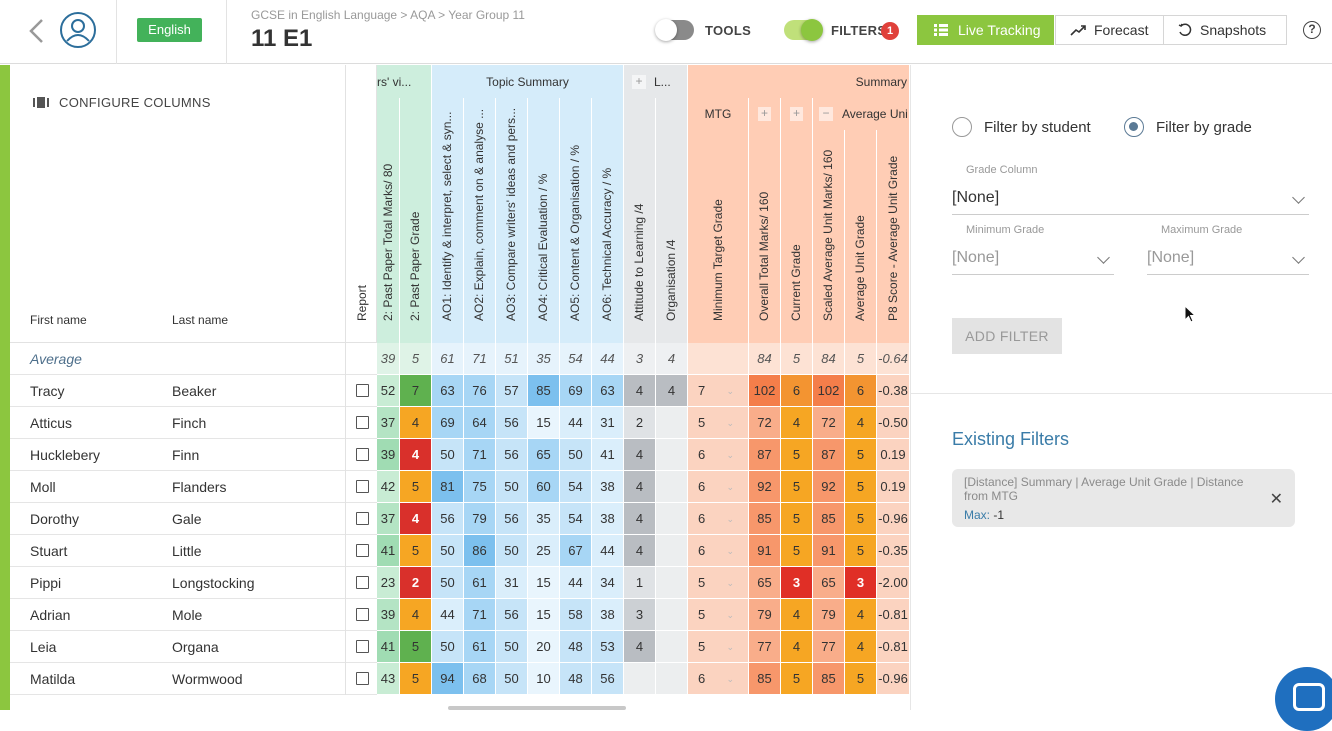 The width and height of the screenshot is (1332, 731). What do you see at coordinates (53, 679) in the screenshot?
I see `first-name: Matilda` at bounding box center [53, 679].